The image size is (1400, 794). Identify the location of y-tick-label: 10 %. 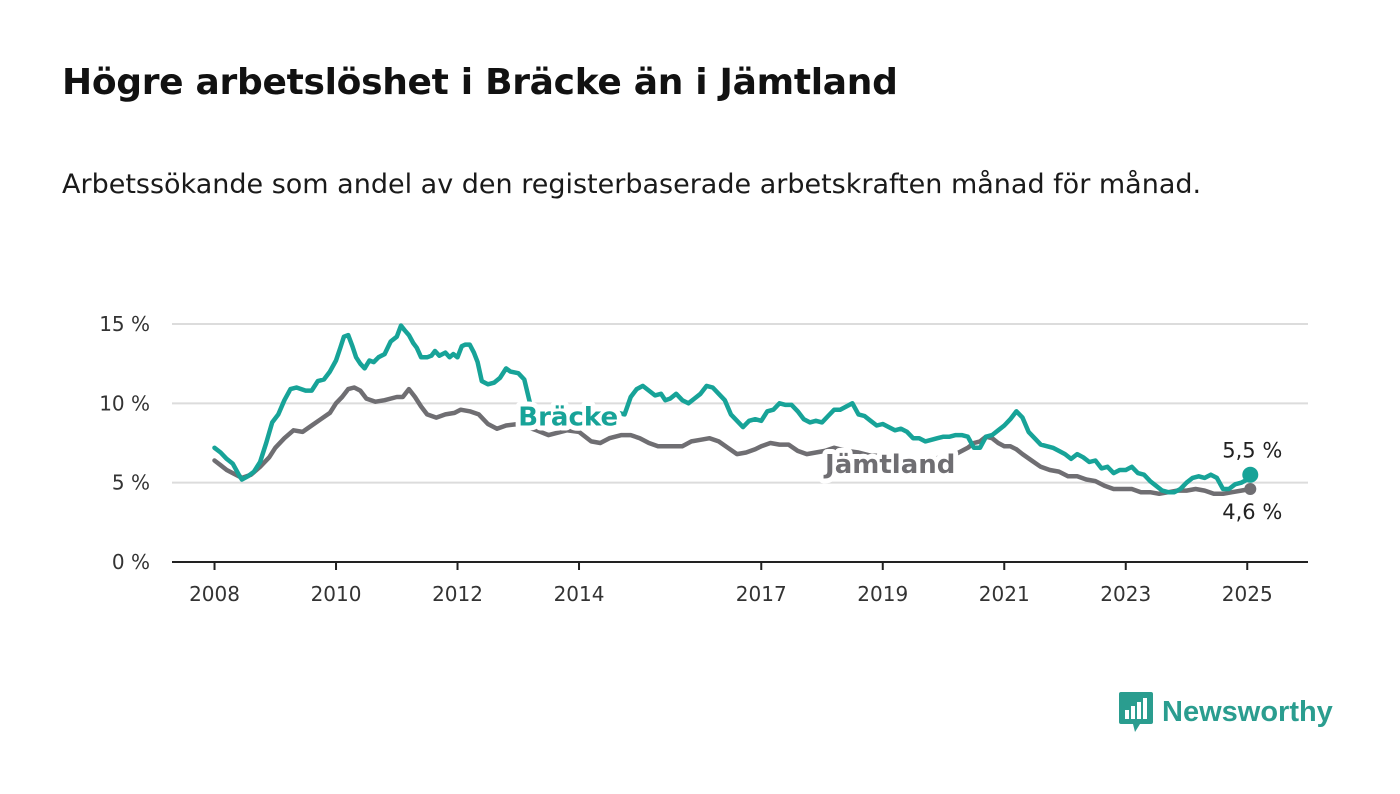
(124, 403).